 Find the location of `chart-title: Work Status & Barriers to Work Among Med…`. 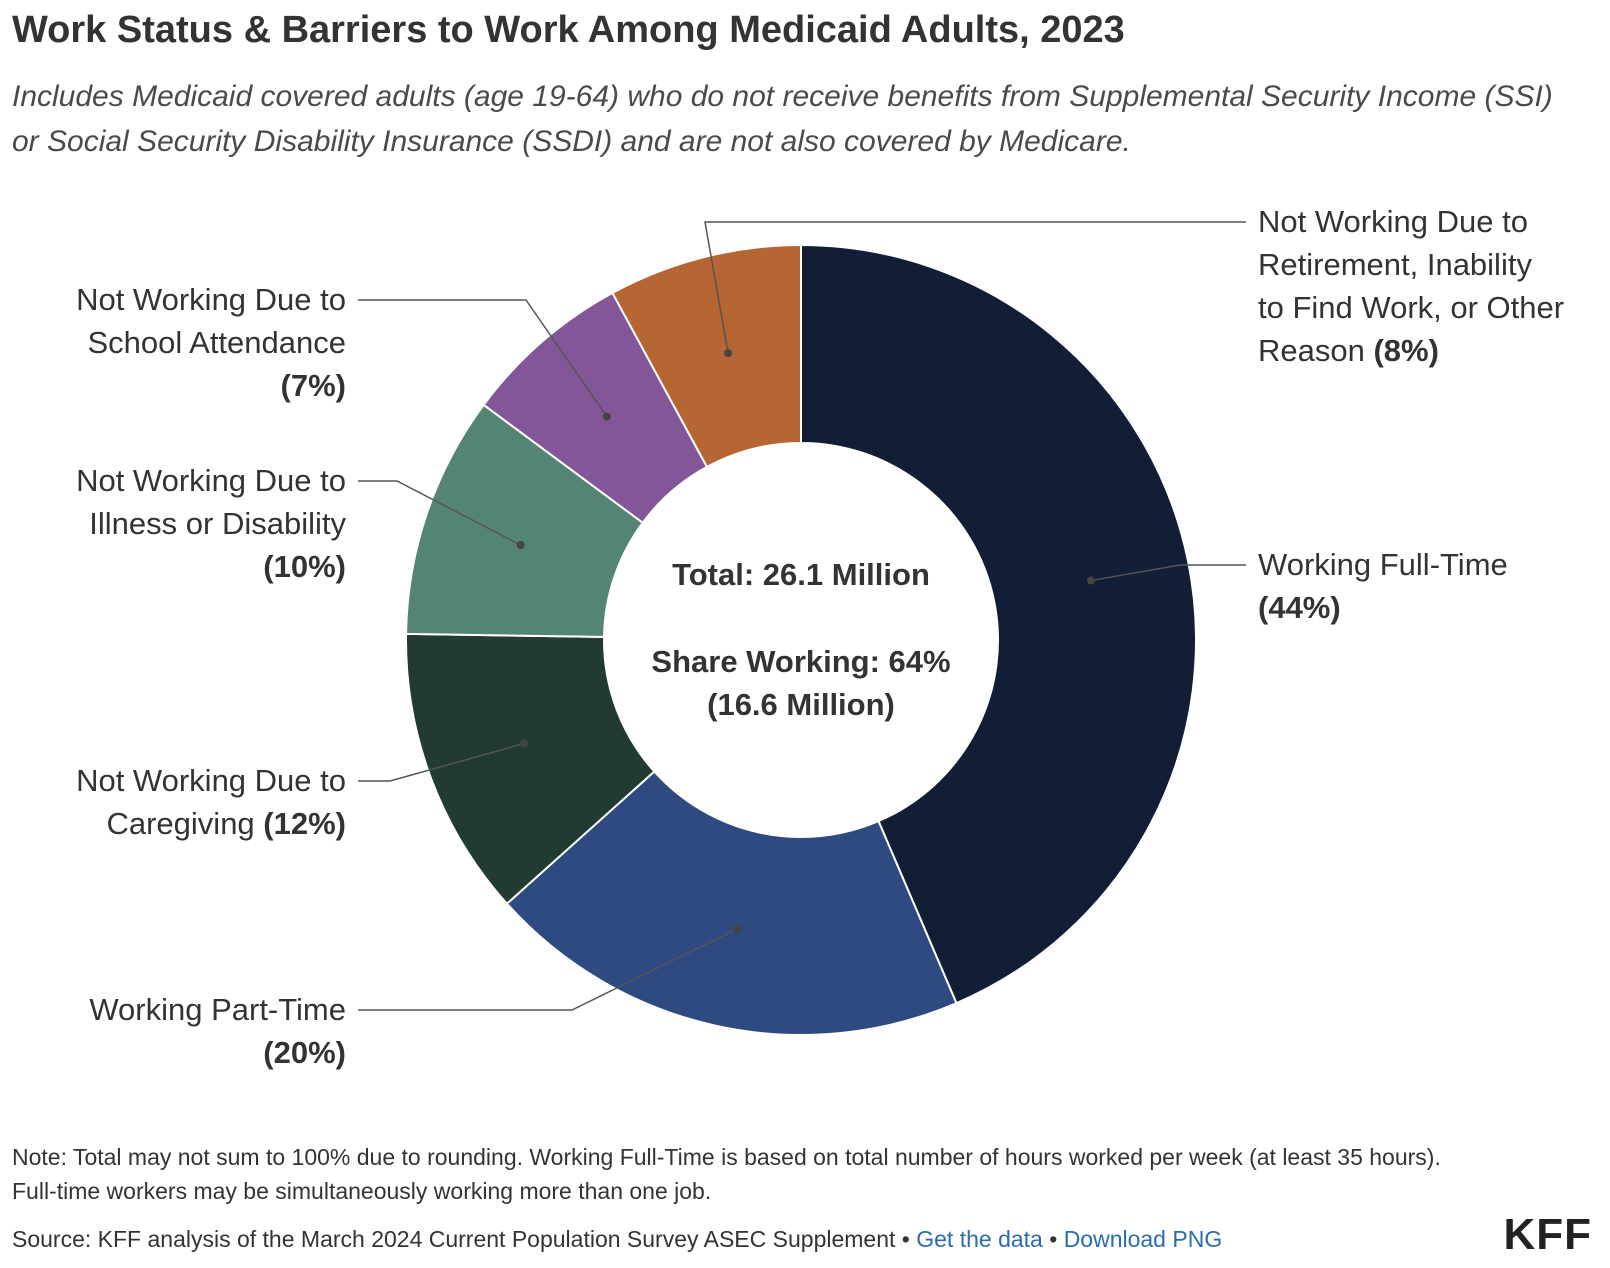

chart-title: Work Status & Barriers to Work Among Med… is located at coordinates (568, 30).